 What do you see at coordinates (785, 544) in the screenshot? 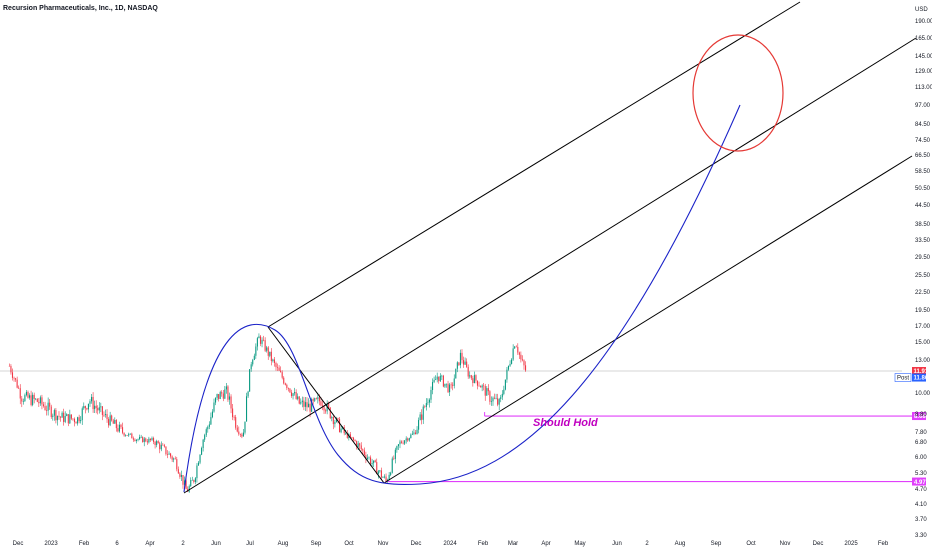
I see `x-tick-label: Nov` at bounding box center [785, 544].